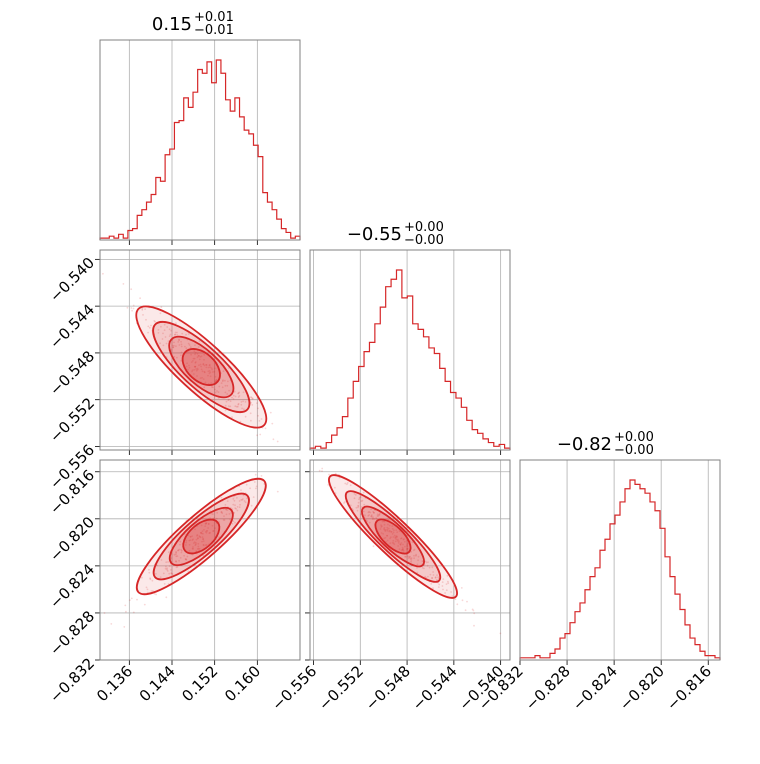 This screenshot has height=764, width=760. What do you see at coordinates (689, 688) in the screenshot?
I see `x-tick-label: −0.816` at bounding box center [689, 688].